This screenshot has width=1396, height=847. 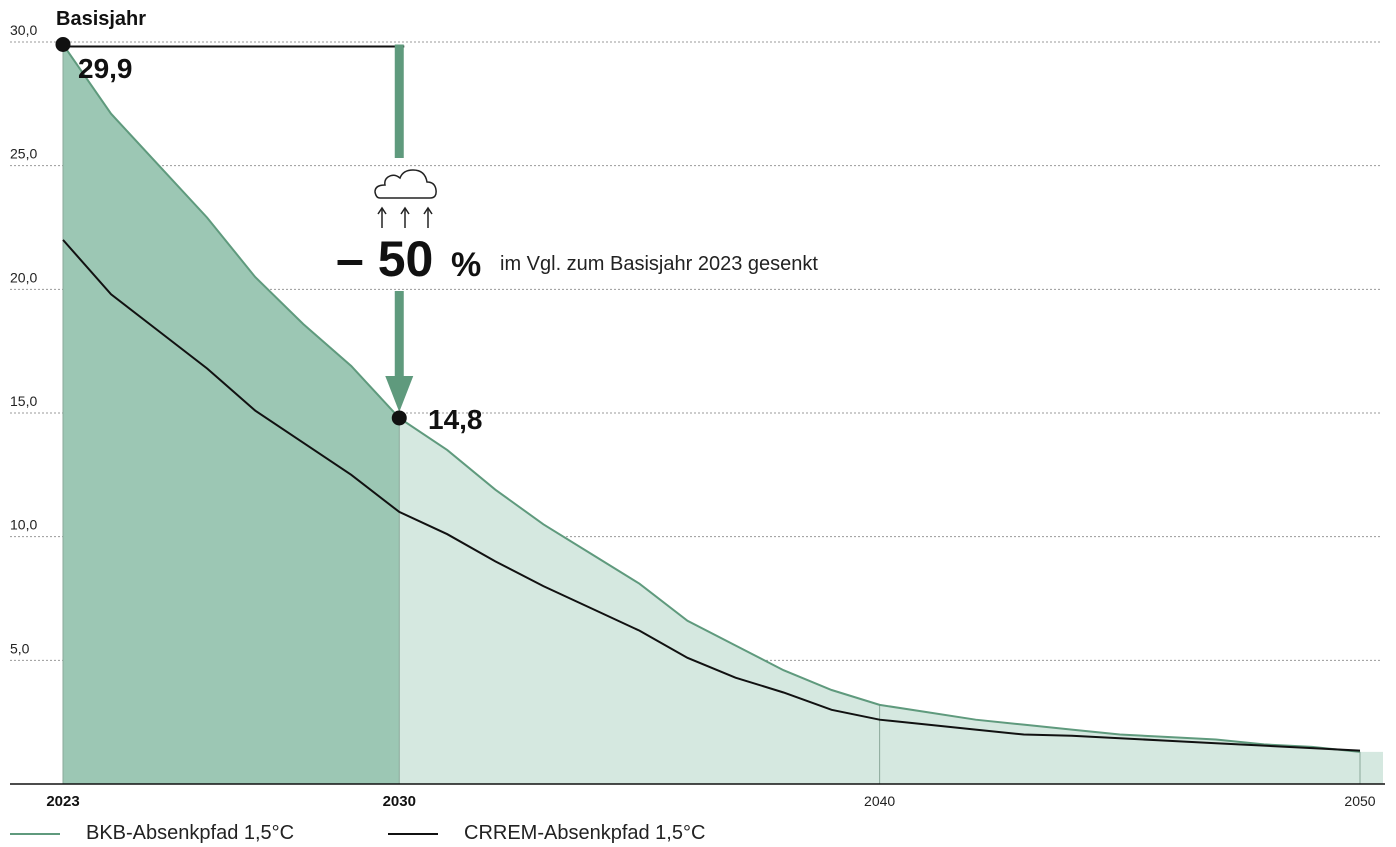 I want to click on legend-item-crrem: CRREM-Absenkpfad 1,5°C, so click(x=546, y=833).